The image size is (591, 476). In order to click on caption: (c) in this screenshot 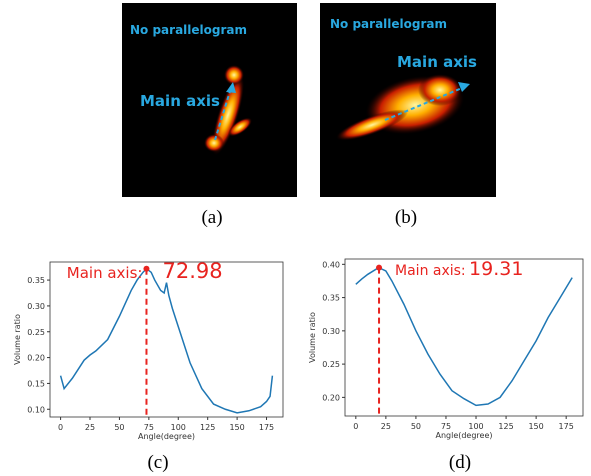, I will do `click(157, 462)`.